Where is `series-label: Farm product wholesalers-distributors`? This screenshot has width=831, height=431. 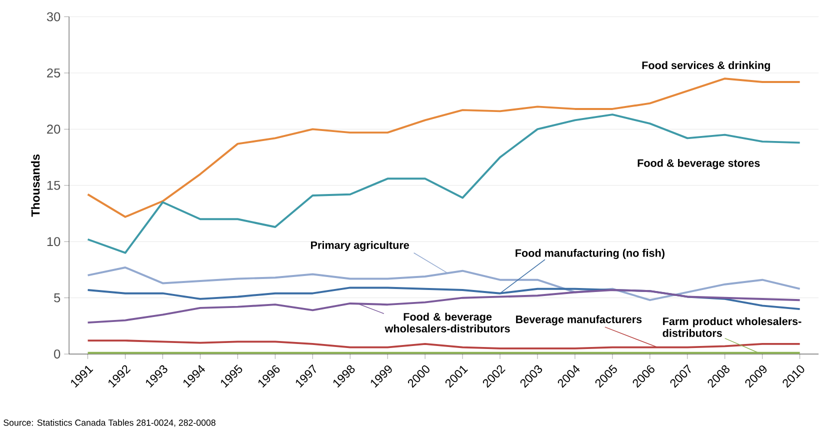
series-label: Farm product wholesalers-distributors is located at coordinates (732, 327).